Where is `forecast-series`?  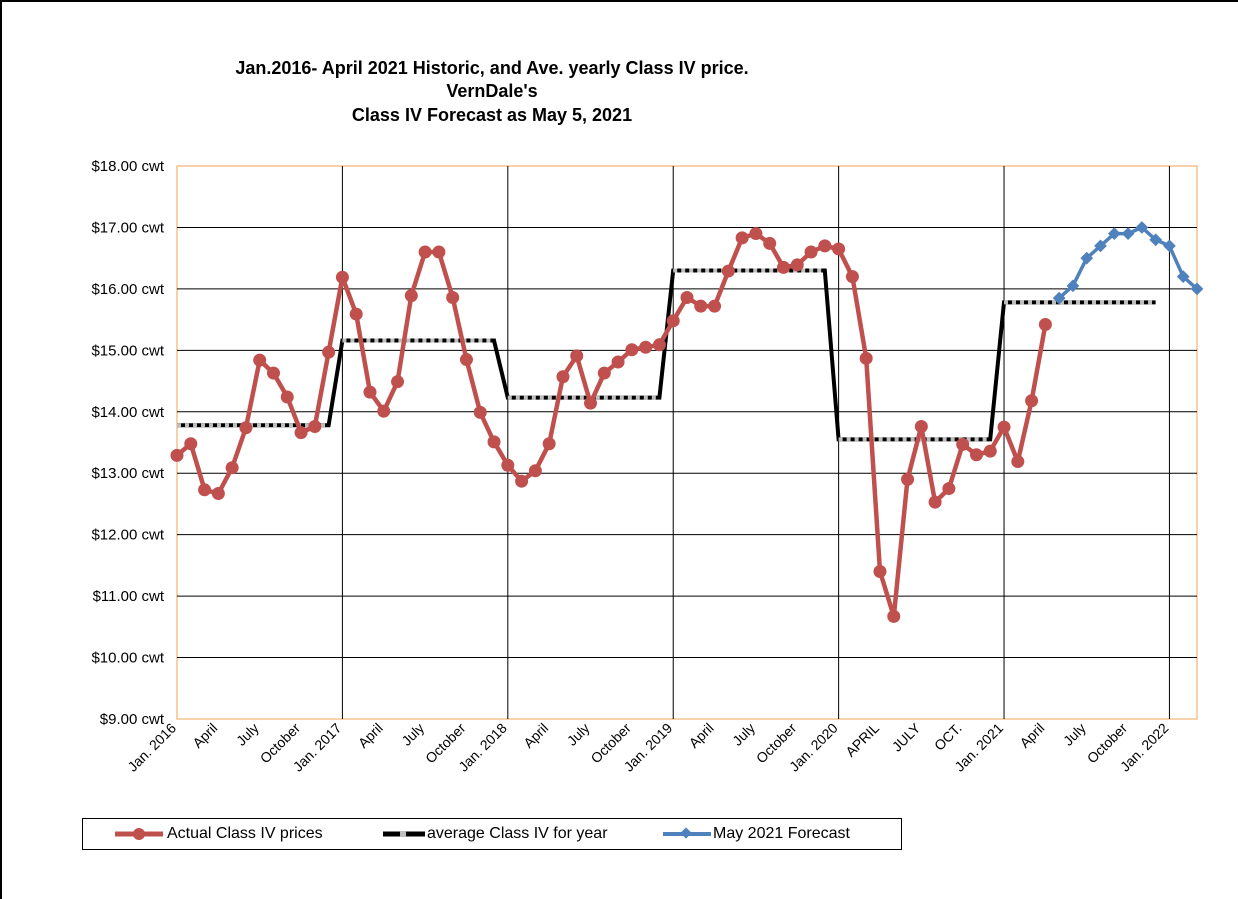
forecast-series is located at coordinates (1128, 263).